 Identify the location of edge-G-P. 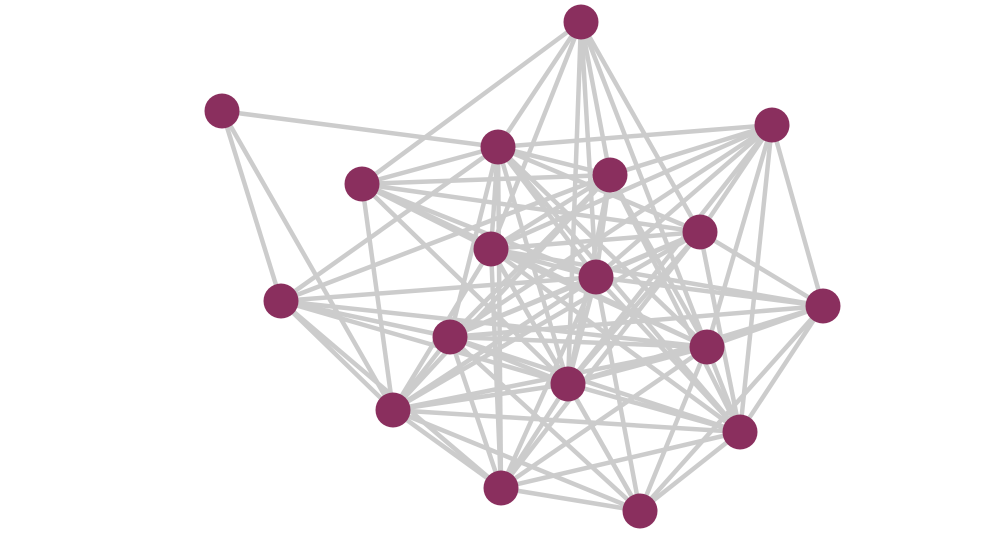
(720, 332).